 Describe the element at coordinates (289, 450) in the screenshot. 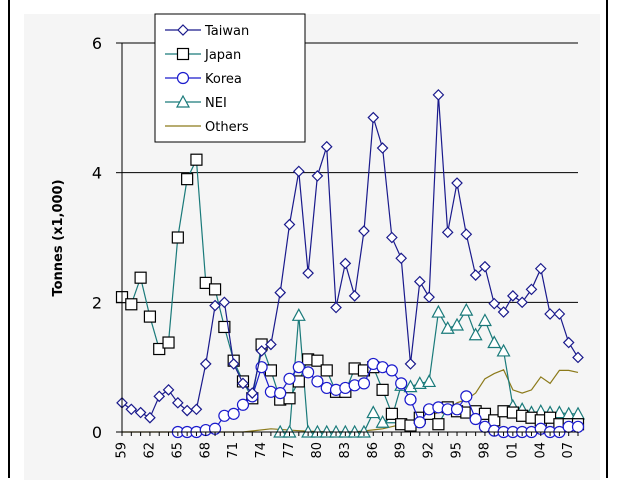

I see `xtick-label: 77` at that location.